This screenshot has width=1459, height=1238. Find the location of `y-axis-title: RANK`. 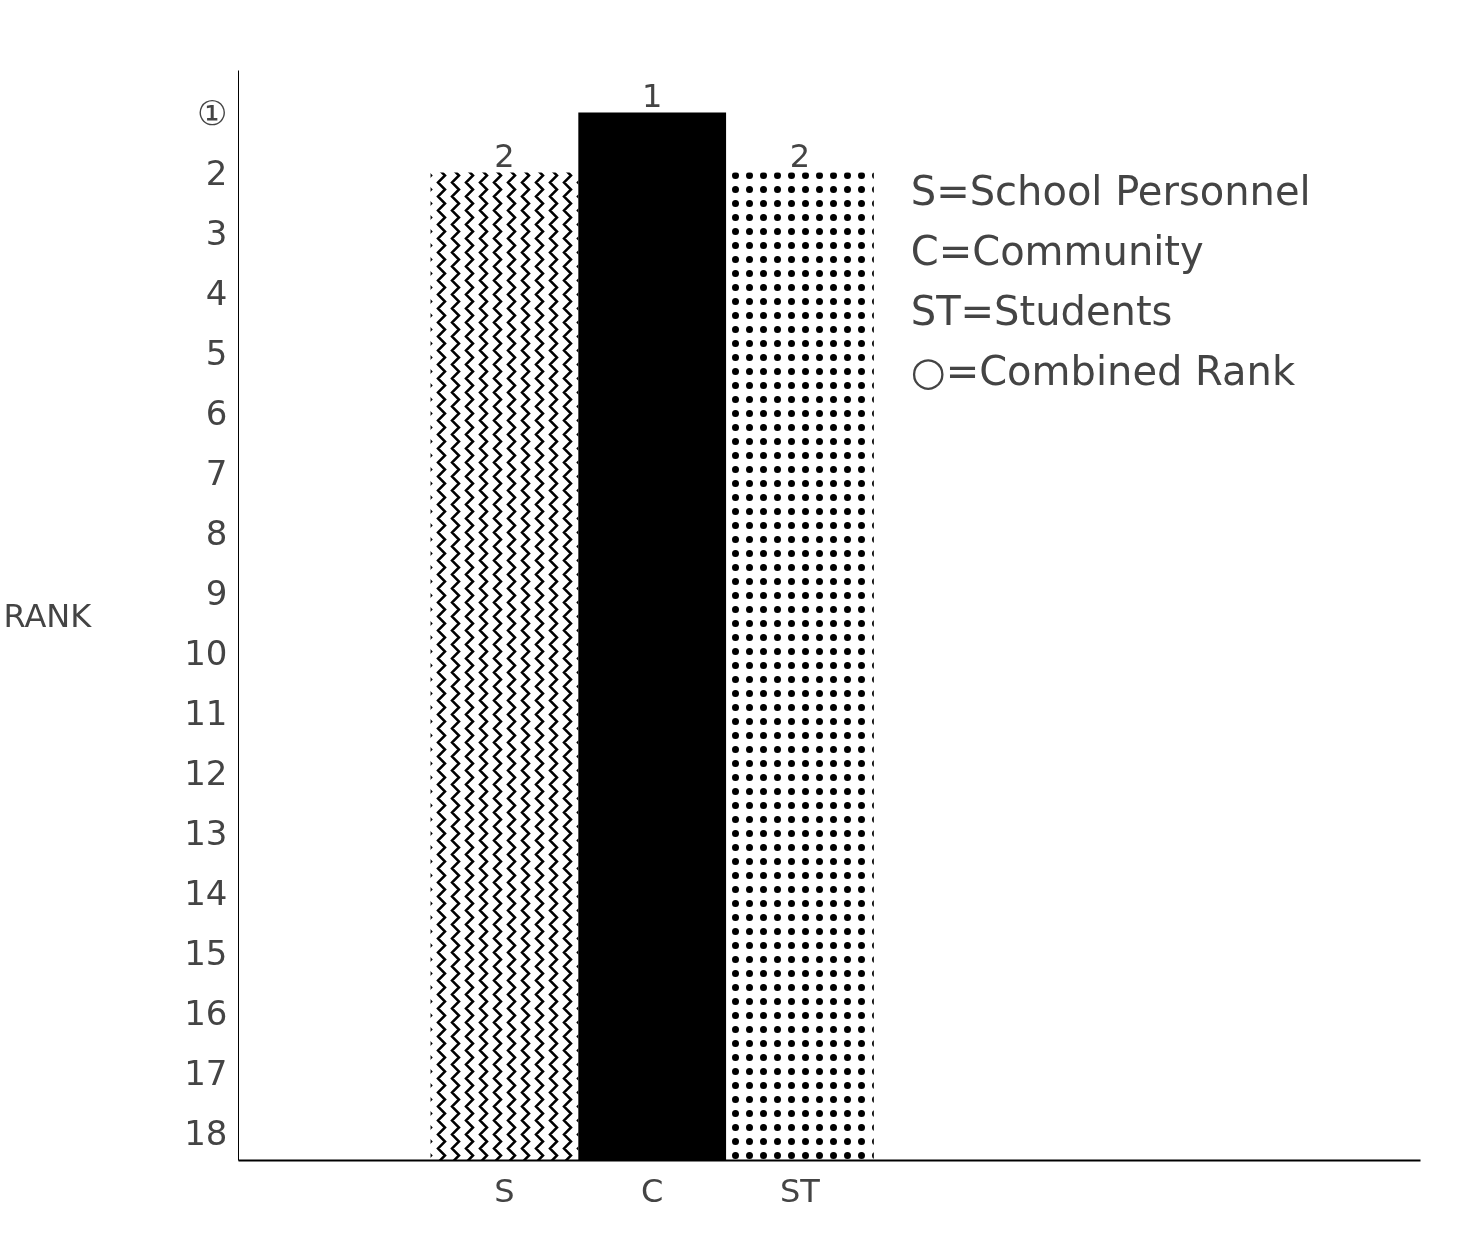

y-axis-title: RANK is located at coordinates (48, 615).